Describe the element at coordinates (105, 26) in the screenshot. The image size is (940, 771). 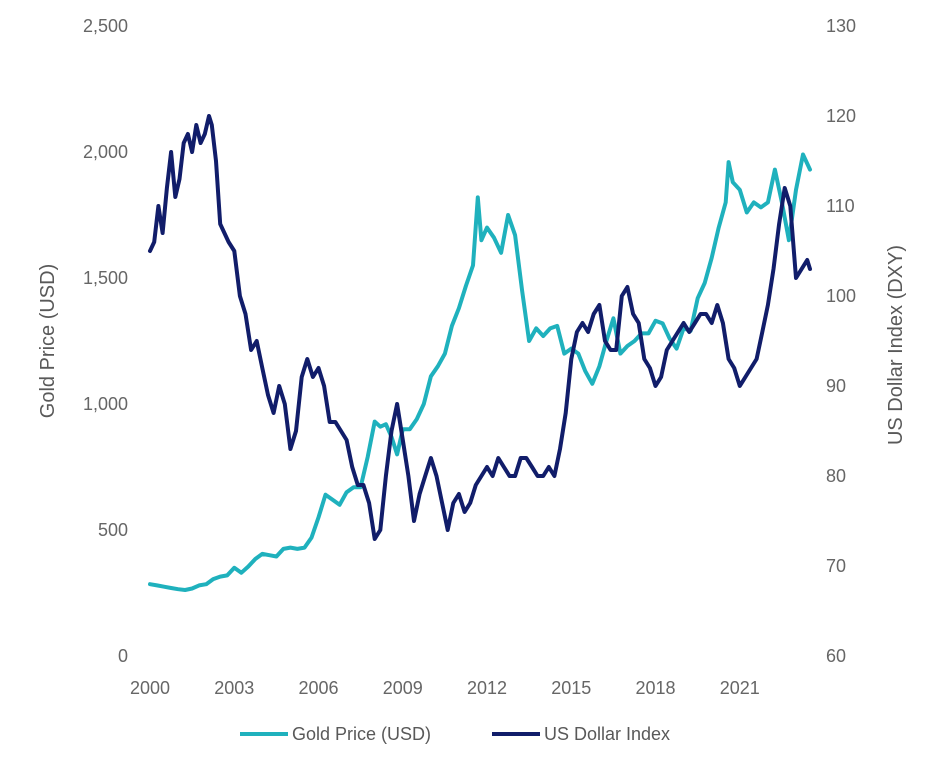
I see `y-tick-label: 2,500` at that location.